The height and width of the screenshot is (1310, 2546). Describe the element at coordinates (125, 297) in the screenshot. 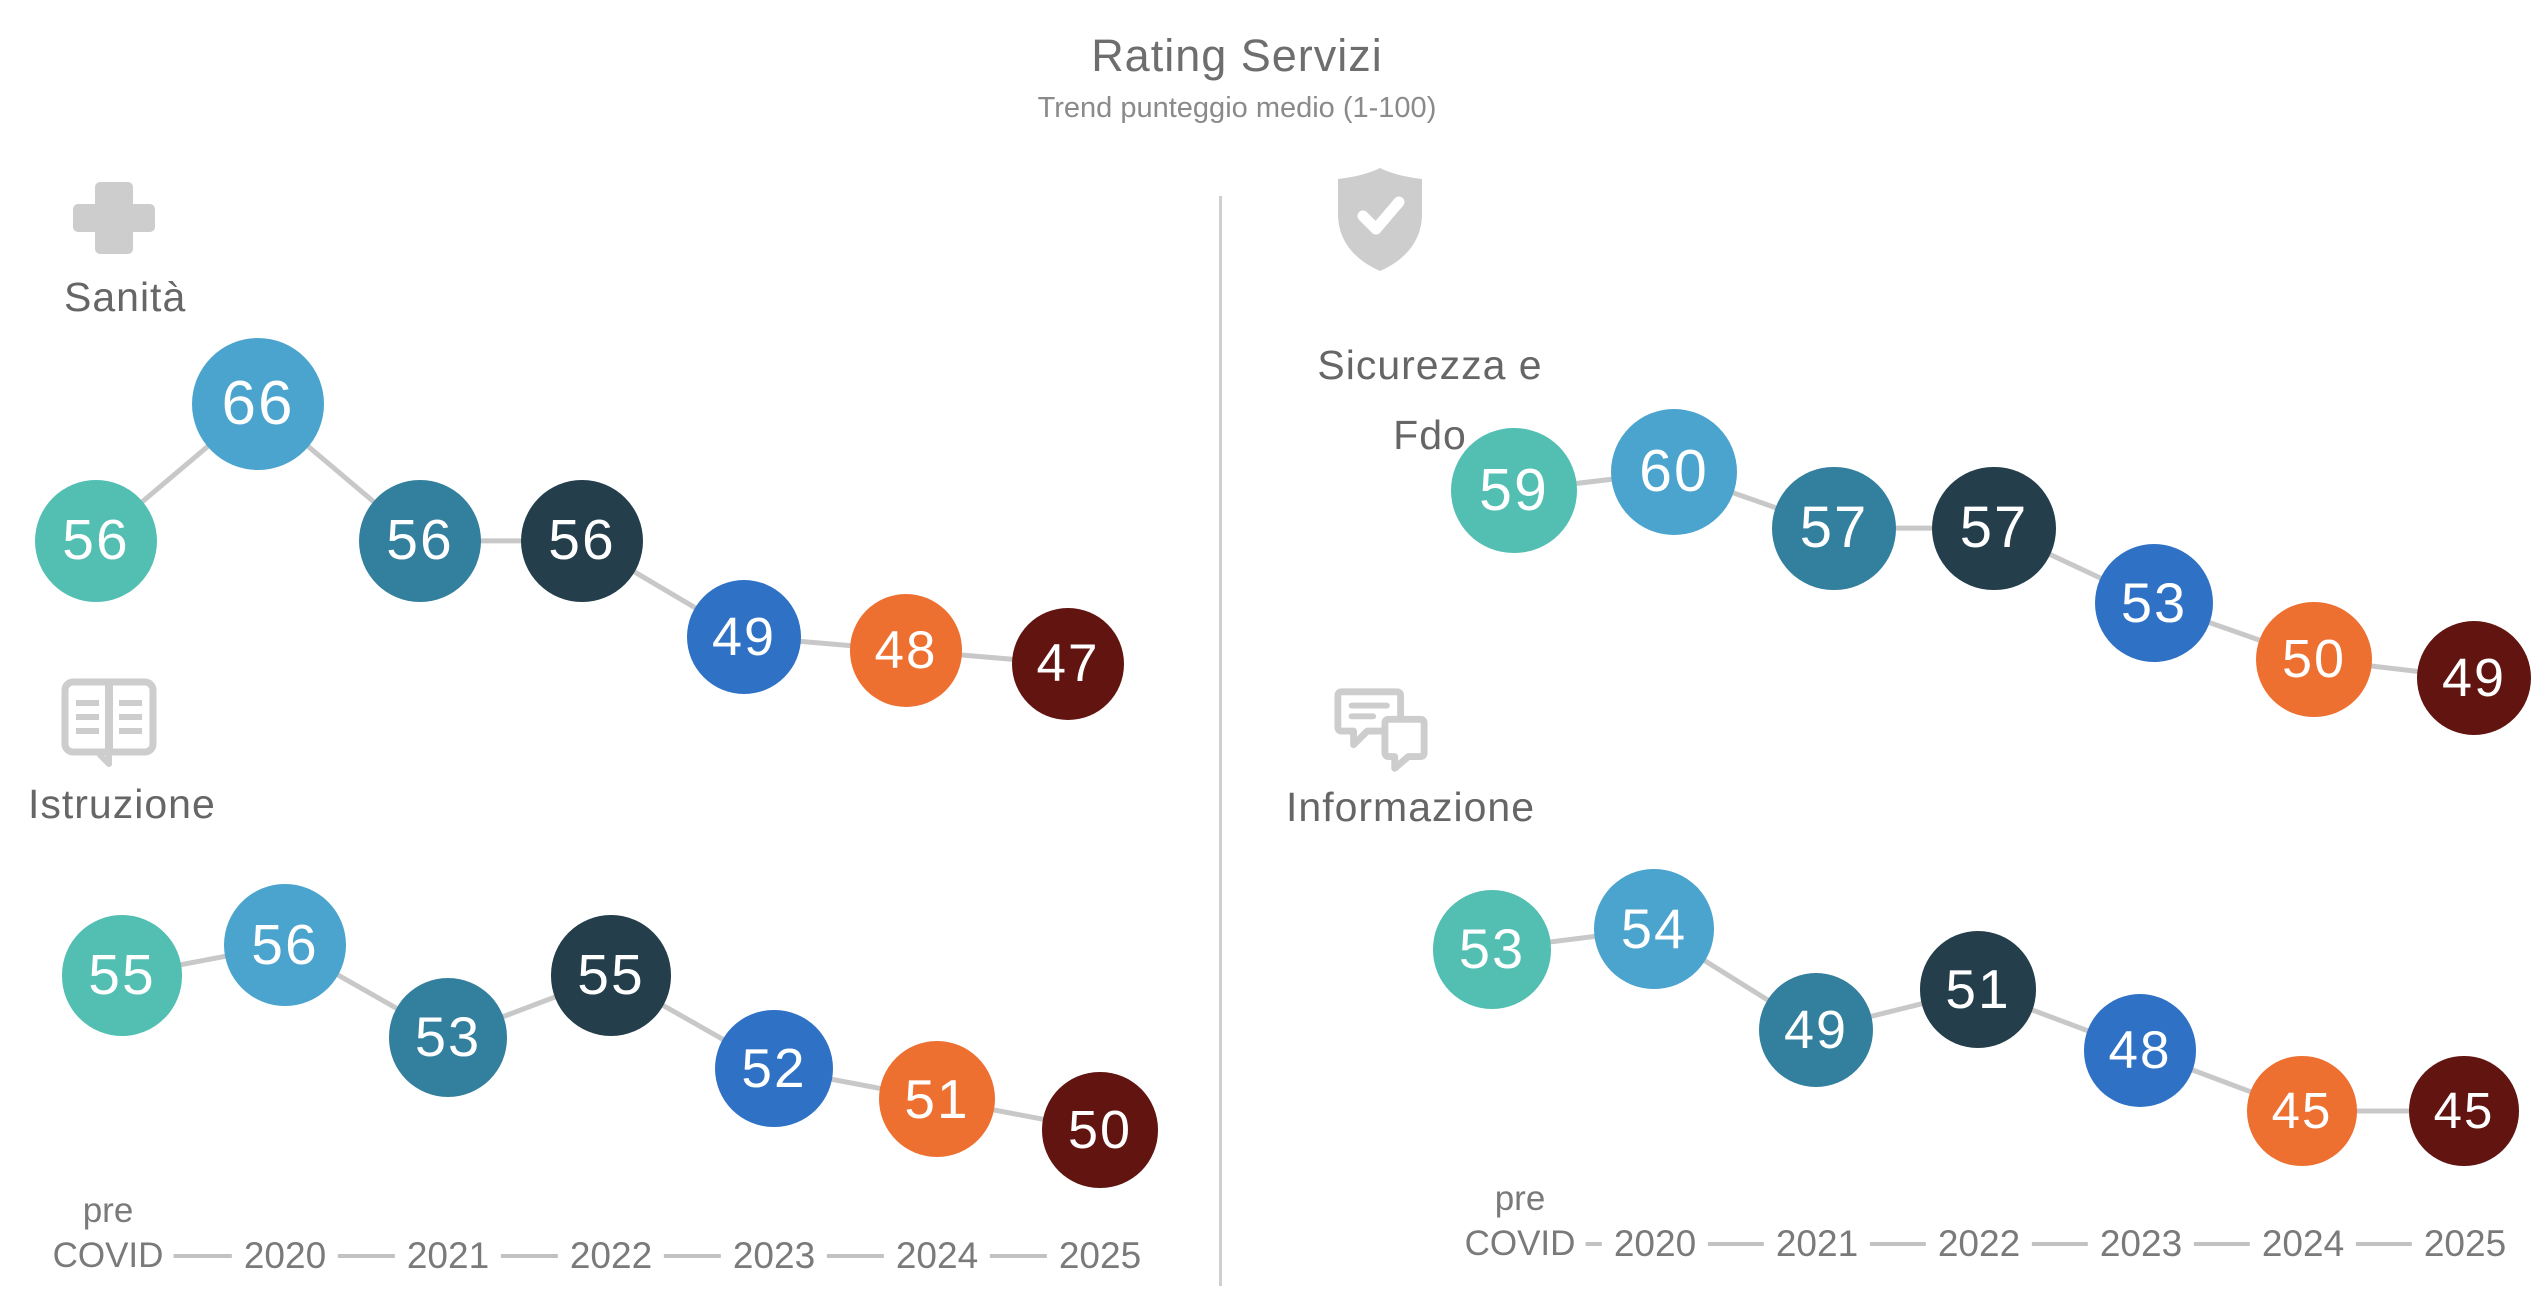

I see `chart-label-sanita: Sanità` at that location.